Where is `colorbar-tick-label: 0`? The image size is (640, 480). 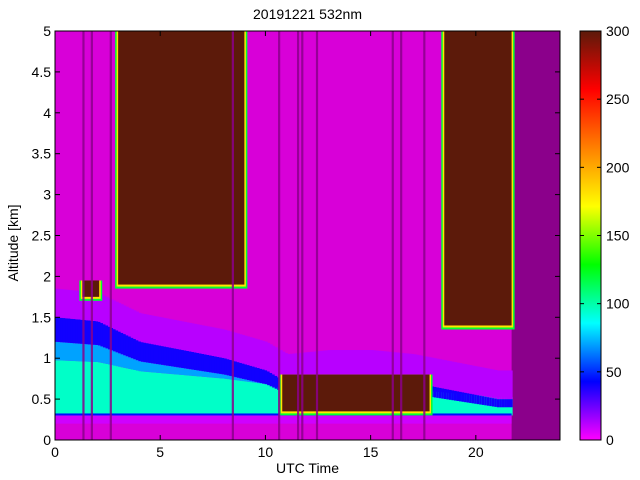 colorbar-tick-label: 0 is located at coordinates (610, 440).